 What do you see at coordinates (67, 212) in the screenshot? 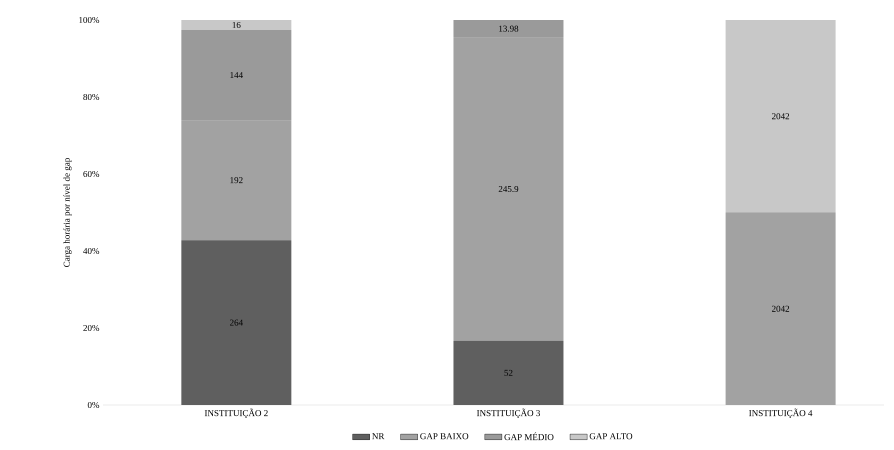
I see `y-axis-title: Carga horária por nível de gap` at bounding box center [67, 212].